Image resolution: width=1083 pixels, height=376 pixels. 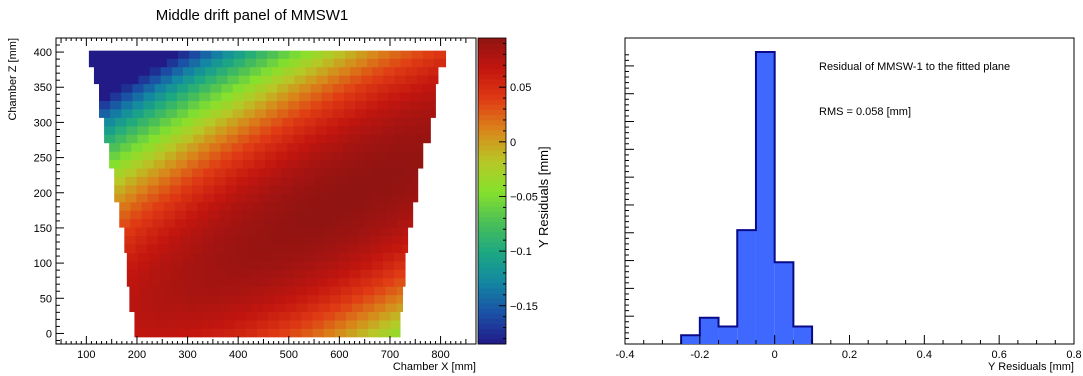 I want to click on histogram-x-tick-label: -0.2, so click(x=699, y=355).